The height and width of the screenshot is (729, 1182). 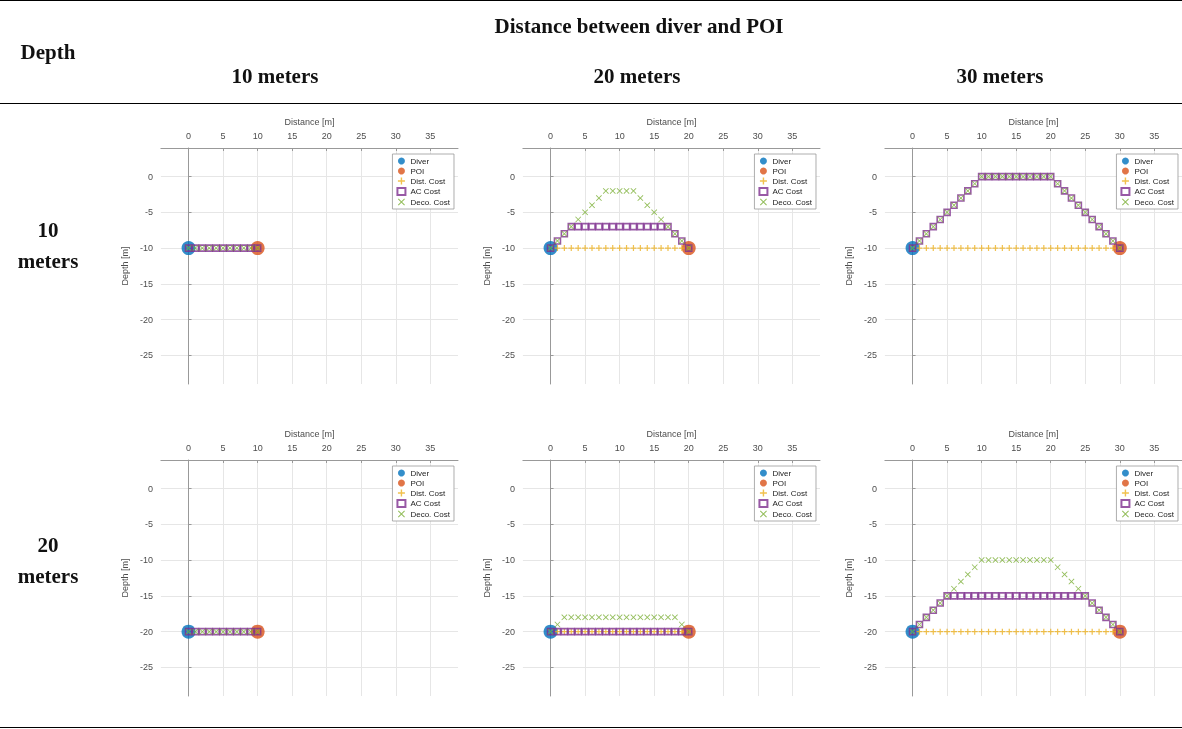 What do you see at coordinates (637, 76) in the screenshot?
I see `text: 20 meters` at bounding box center [637, 76].